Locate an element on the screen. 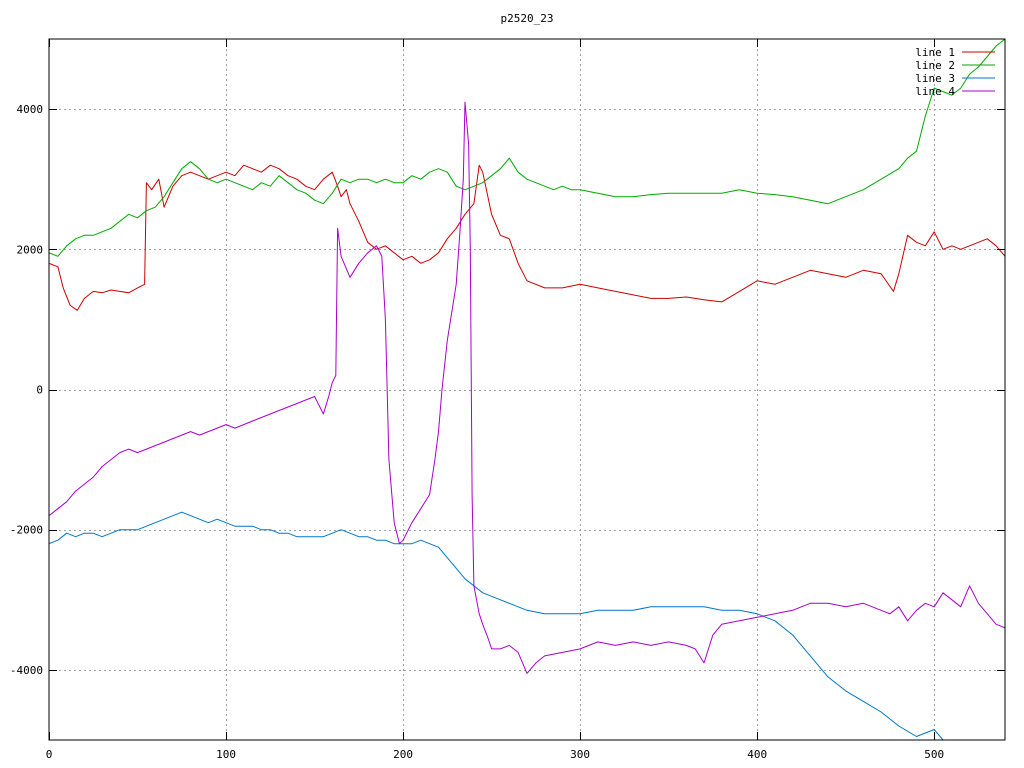 This screenshot has height=768, width=1024. legend-label-4: line 4 is located at coordinates (935, 91).